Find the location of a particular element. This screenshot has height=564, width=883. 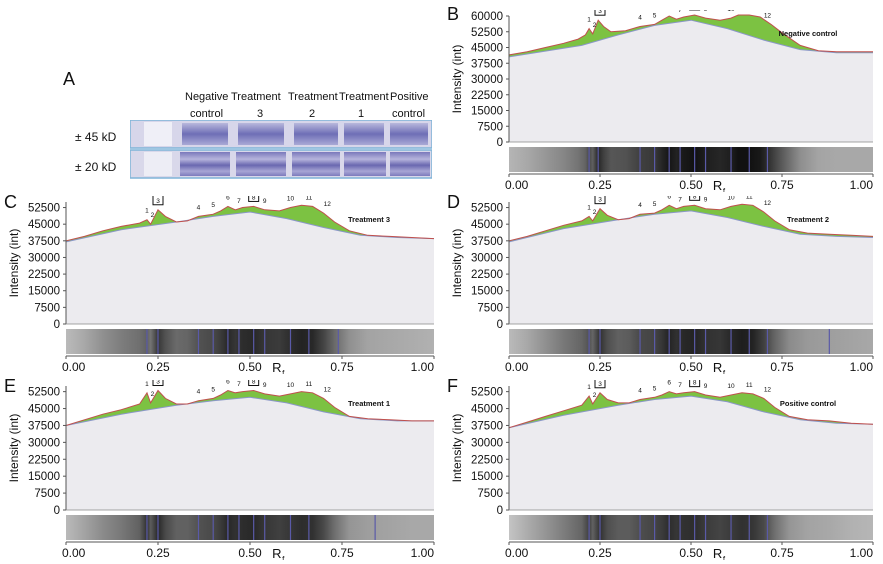

y-tick-label: 7500 is located at coordinates (490, 127).